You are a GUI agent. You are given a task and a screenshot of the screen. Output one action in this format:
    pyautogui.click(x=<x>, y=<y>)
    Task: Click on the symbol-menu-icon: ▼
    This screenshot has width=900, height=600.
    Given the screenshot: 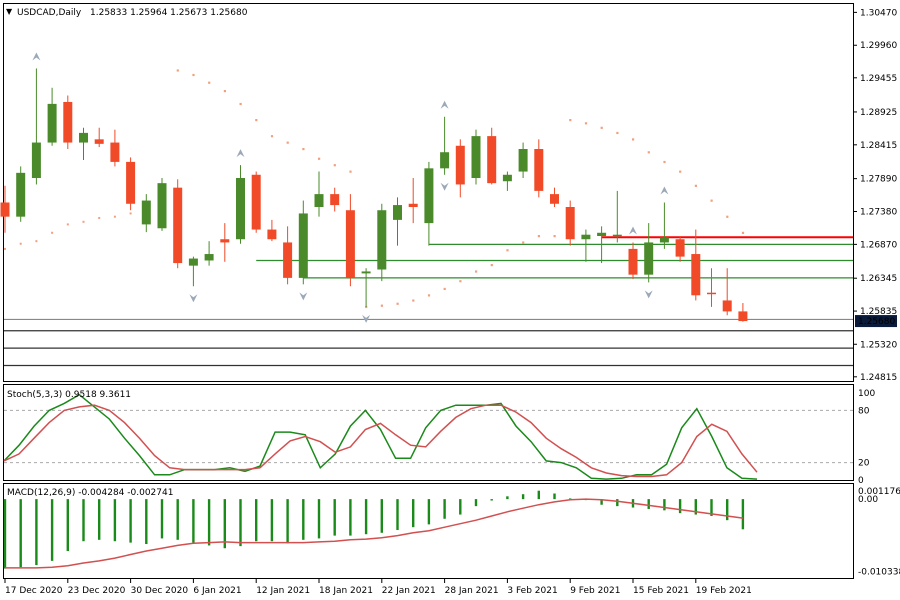 What is the action you would take?
    pyautogui.click(x=9, y=11)
    